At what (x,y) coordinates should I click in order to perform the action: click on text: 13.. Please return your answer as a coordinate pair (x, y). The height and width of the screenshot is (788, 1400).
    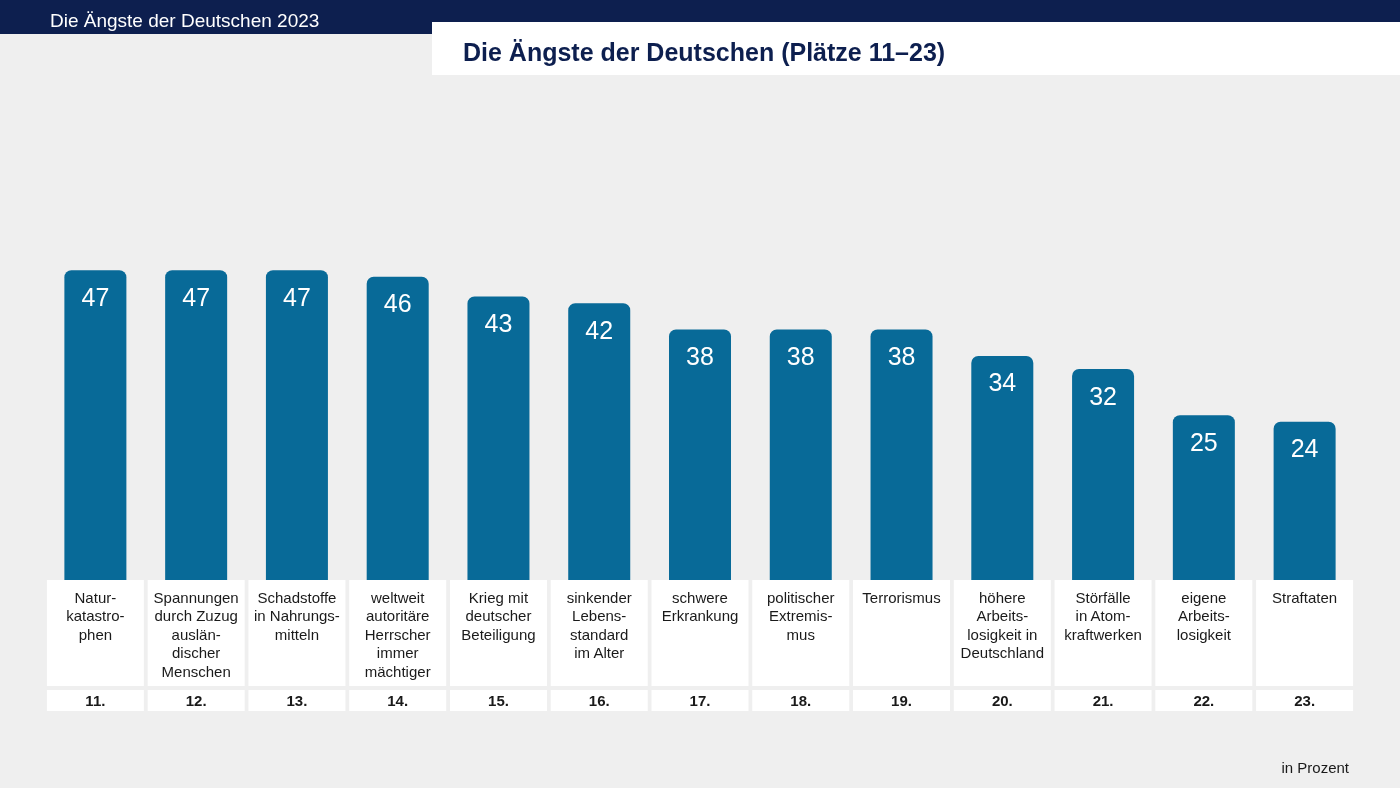
    Looking at the image, I should click on (297, 700).